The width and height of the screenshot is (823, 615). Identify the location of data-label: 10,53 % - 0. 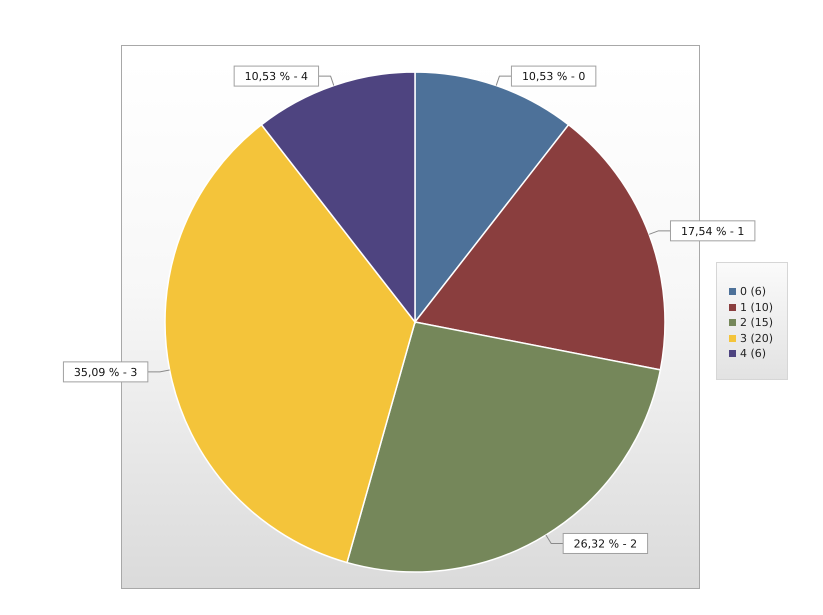
(554, 77).